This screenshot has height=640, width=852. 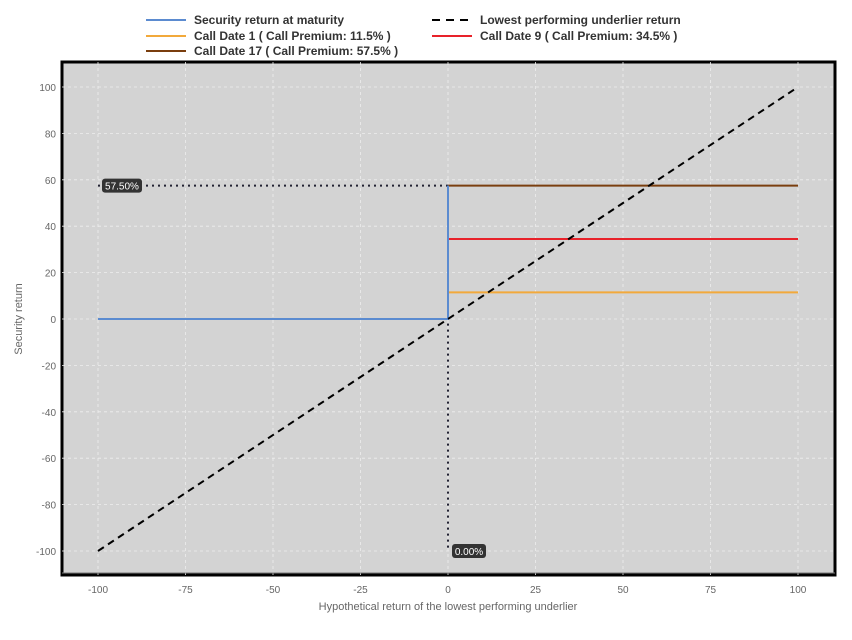 I want to click on annotation-label-y: 57.50%, so click(x=122, y=187).